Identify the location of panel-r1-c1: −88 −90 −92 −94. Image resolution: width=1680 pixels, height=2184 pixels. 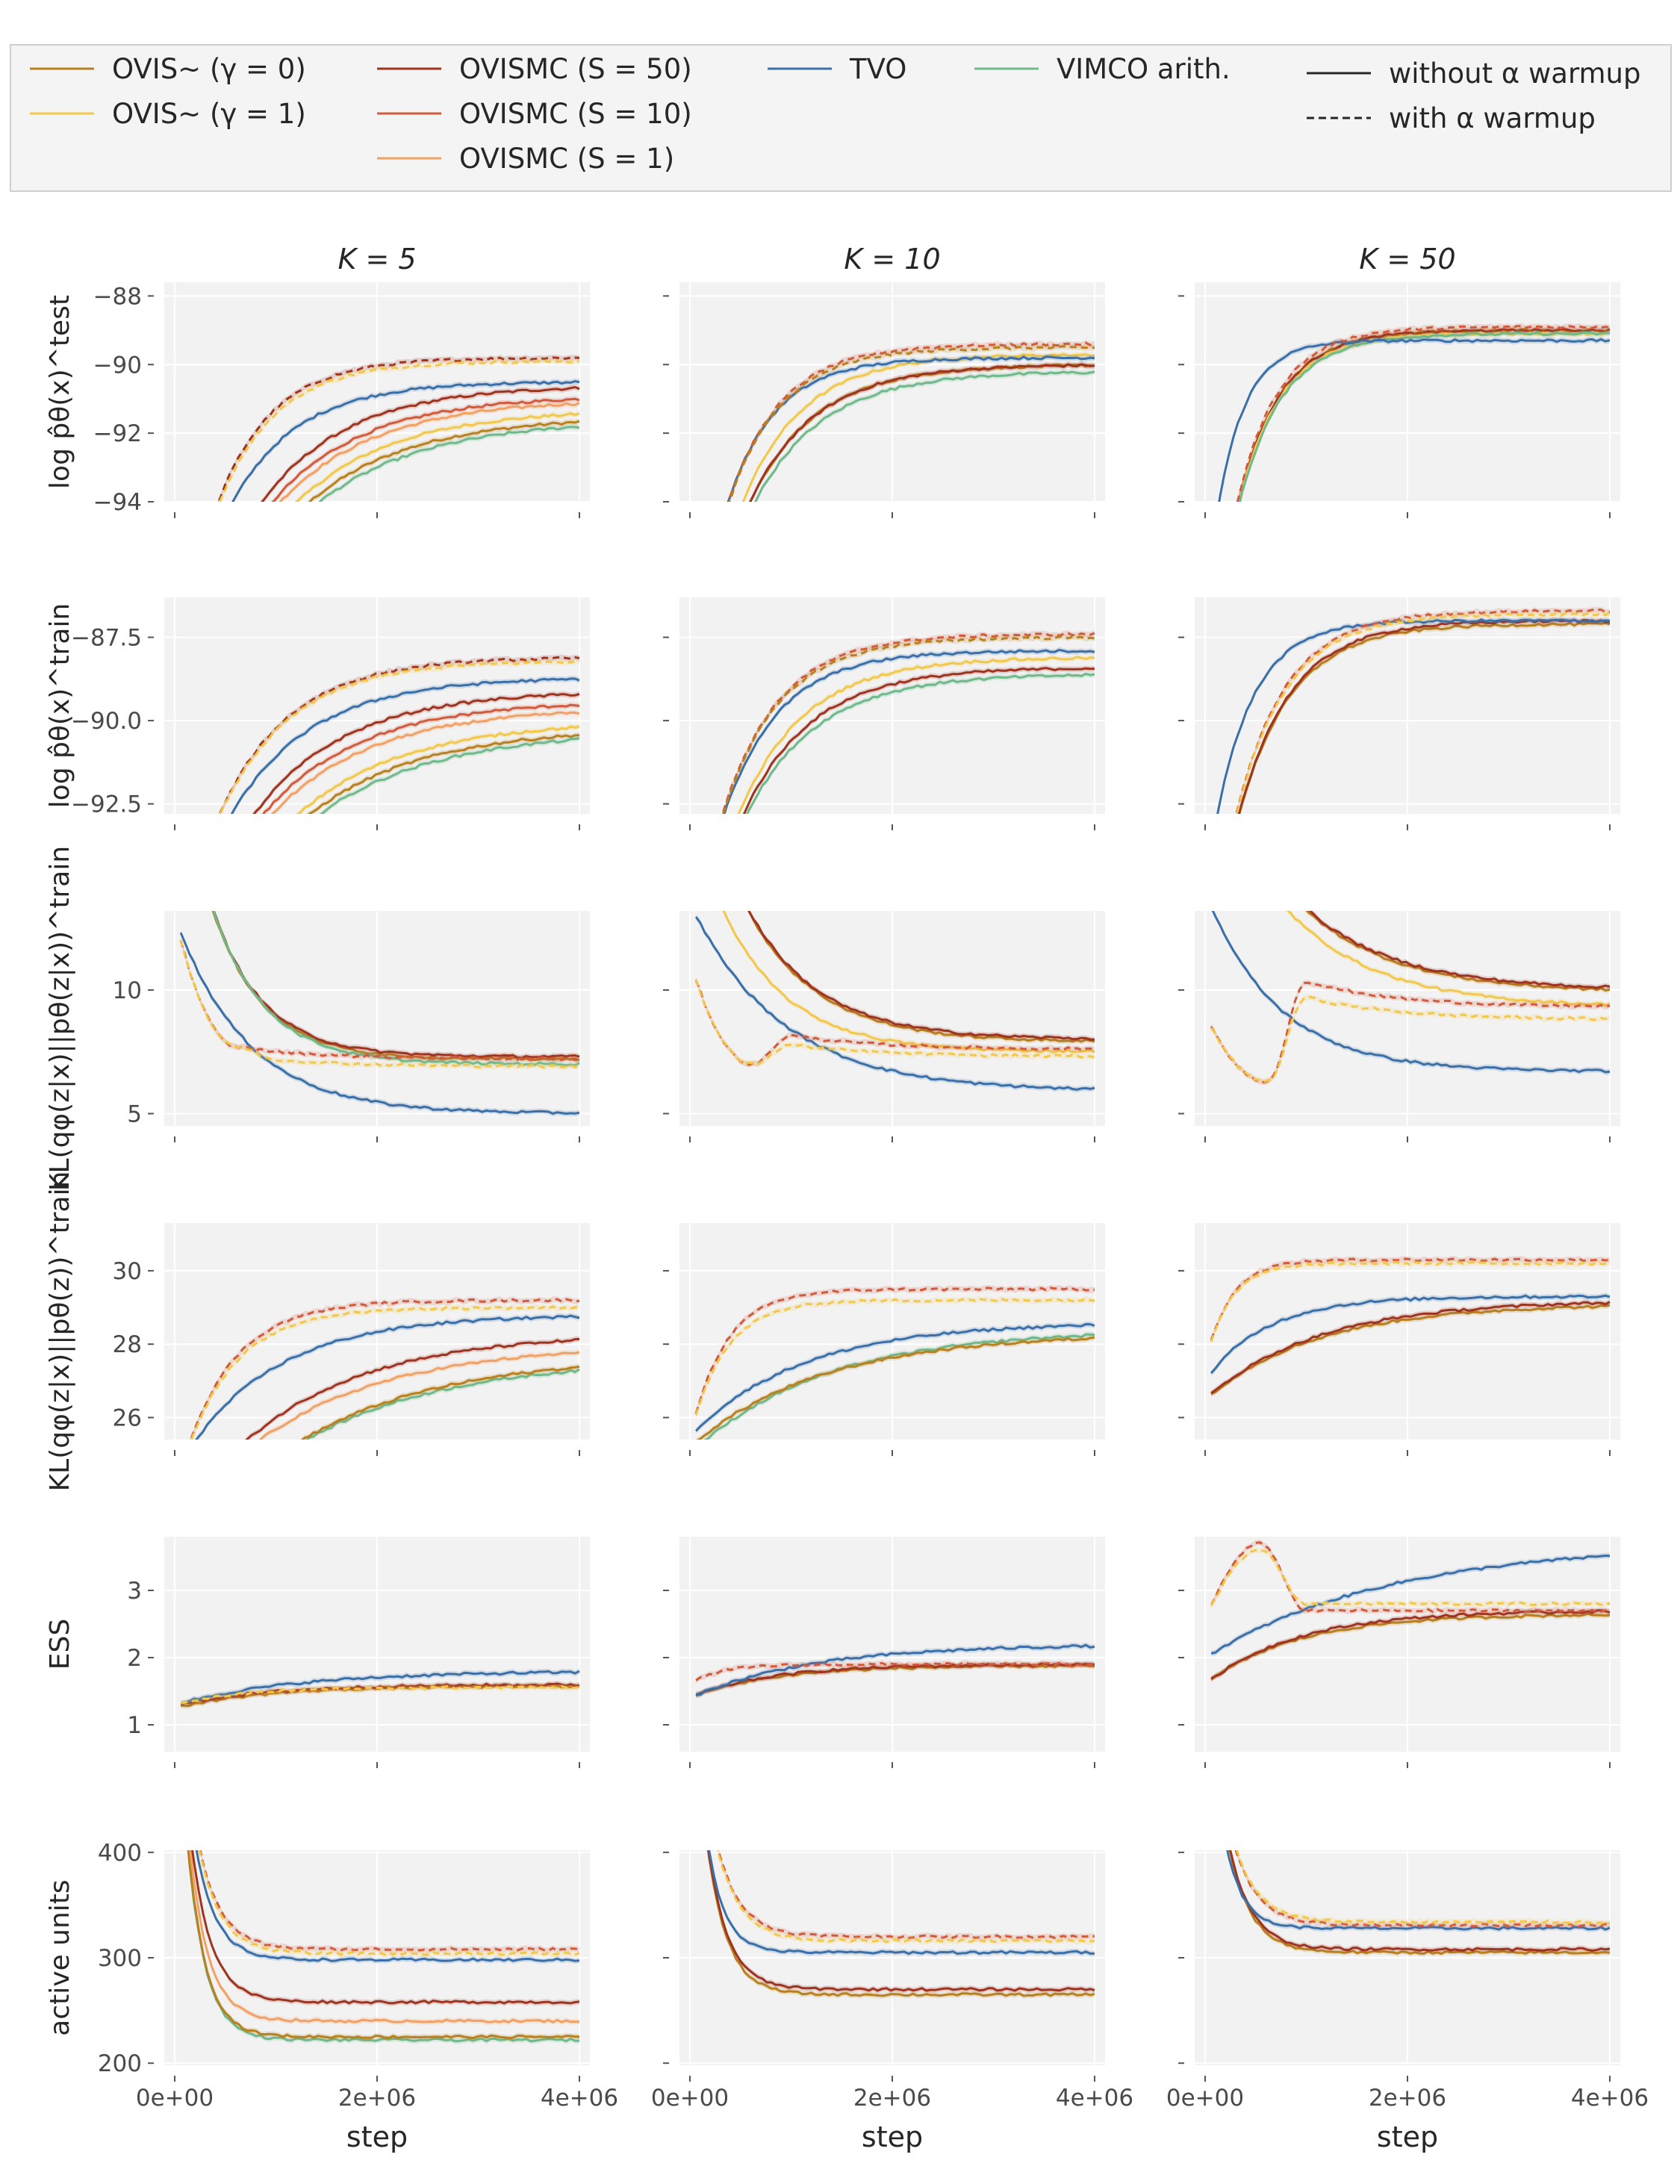
(341, 400).